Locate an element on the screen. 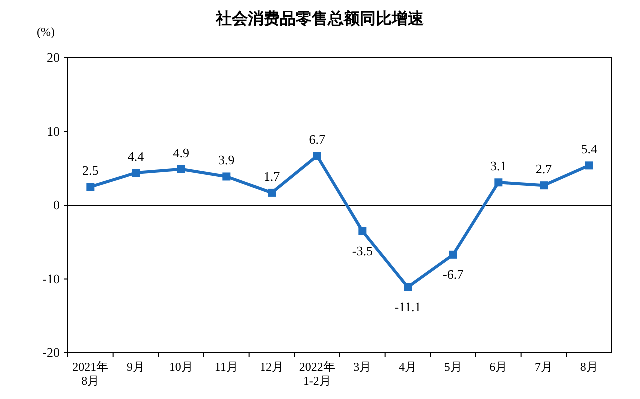 This screenshot has height=399, width=640. xtick: 7月 is located at coordinates (544, 367).